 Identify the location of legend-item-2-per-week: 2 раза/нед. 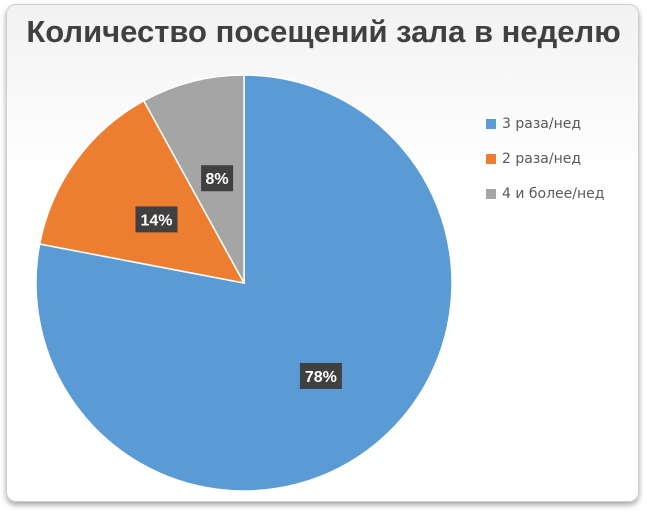
(545, 158).